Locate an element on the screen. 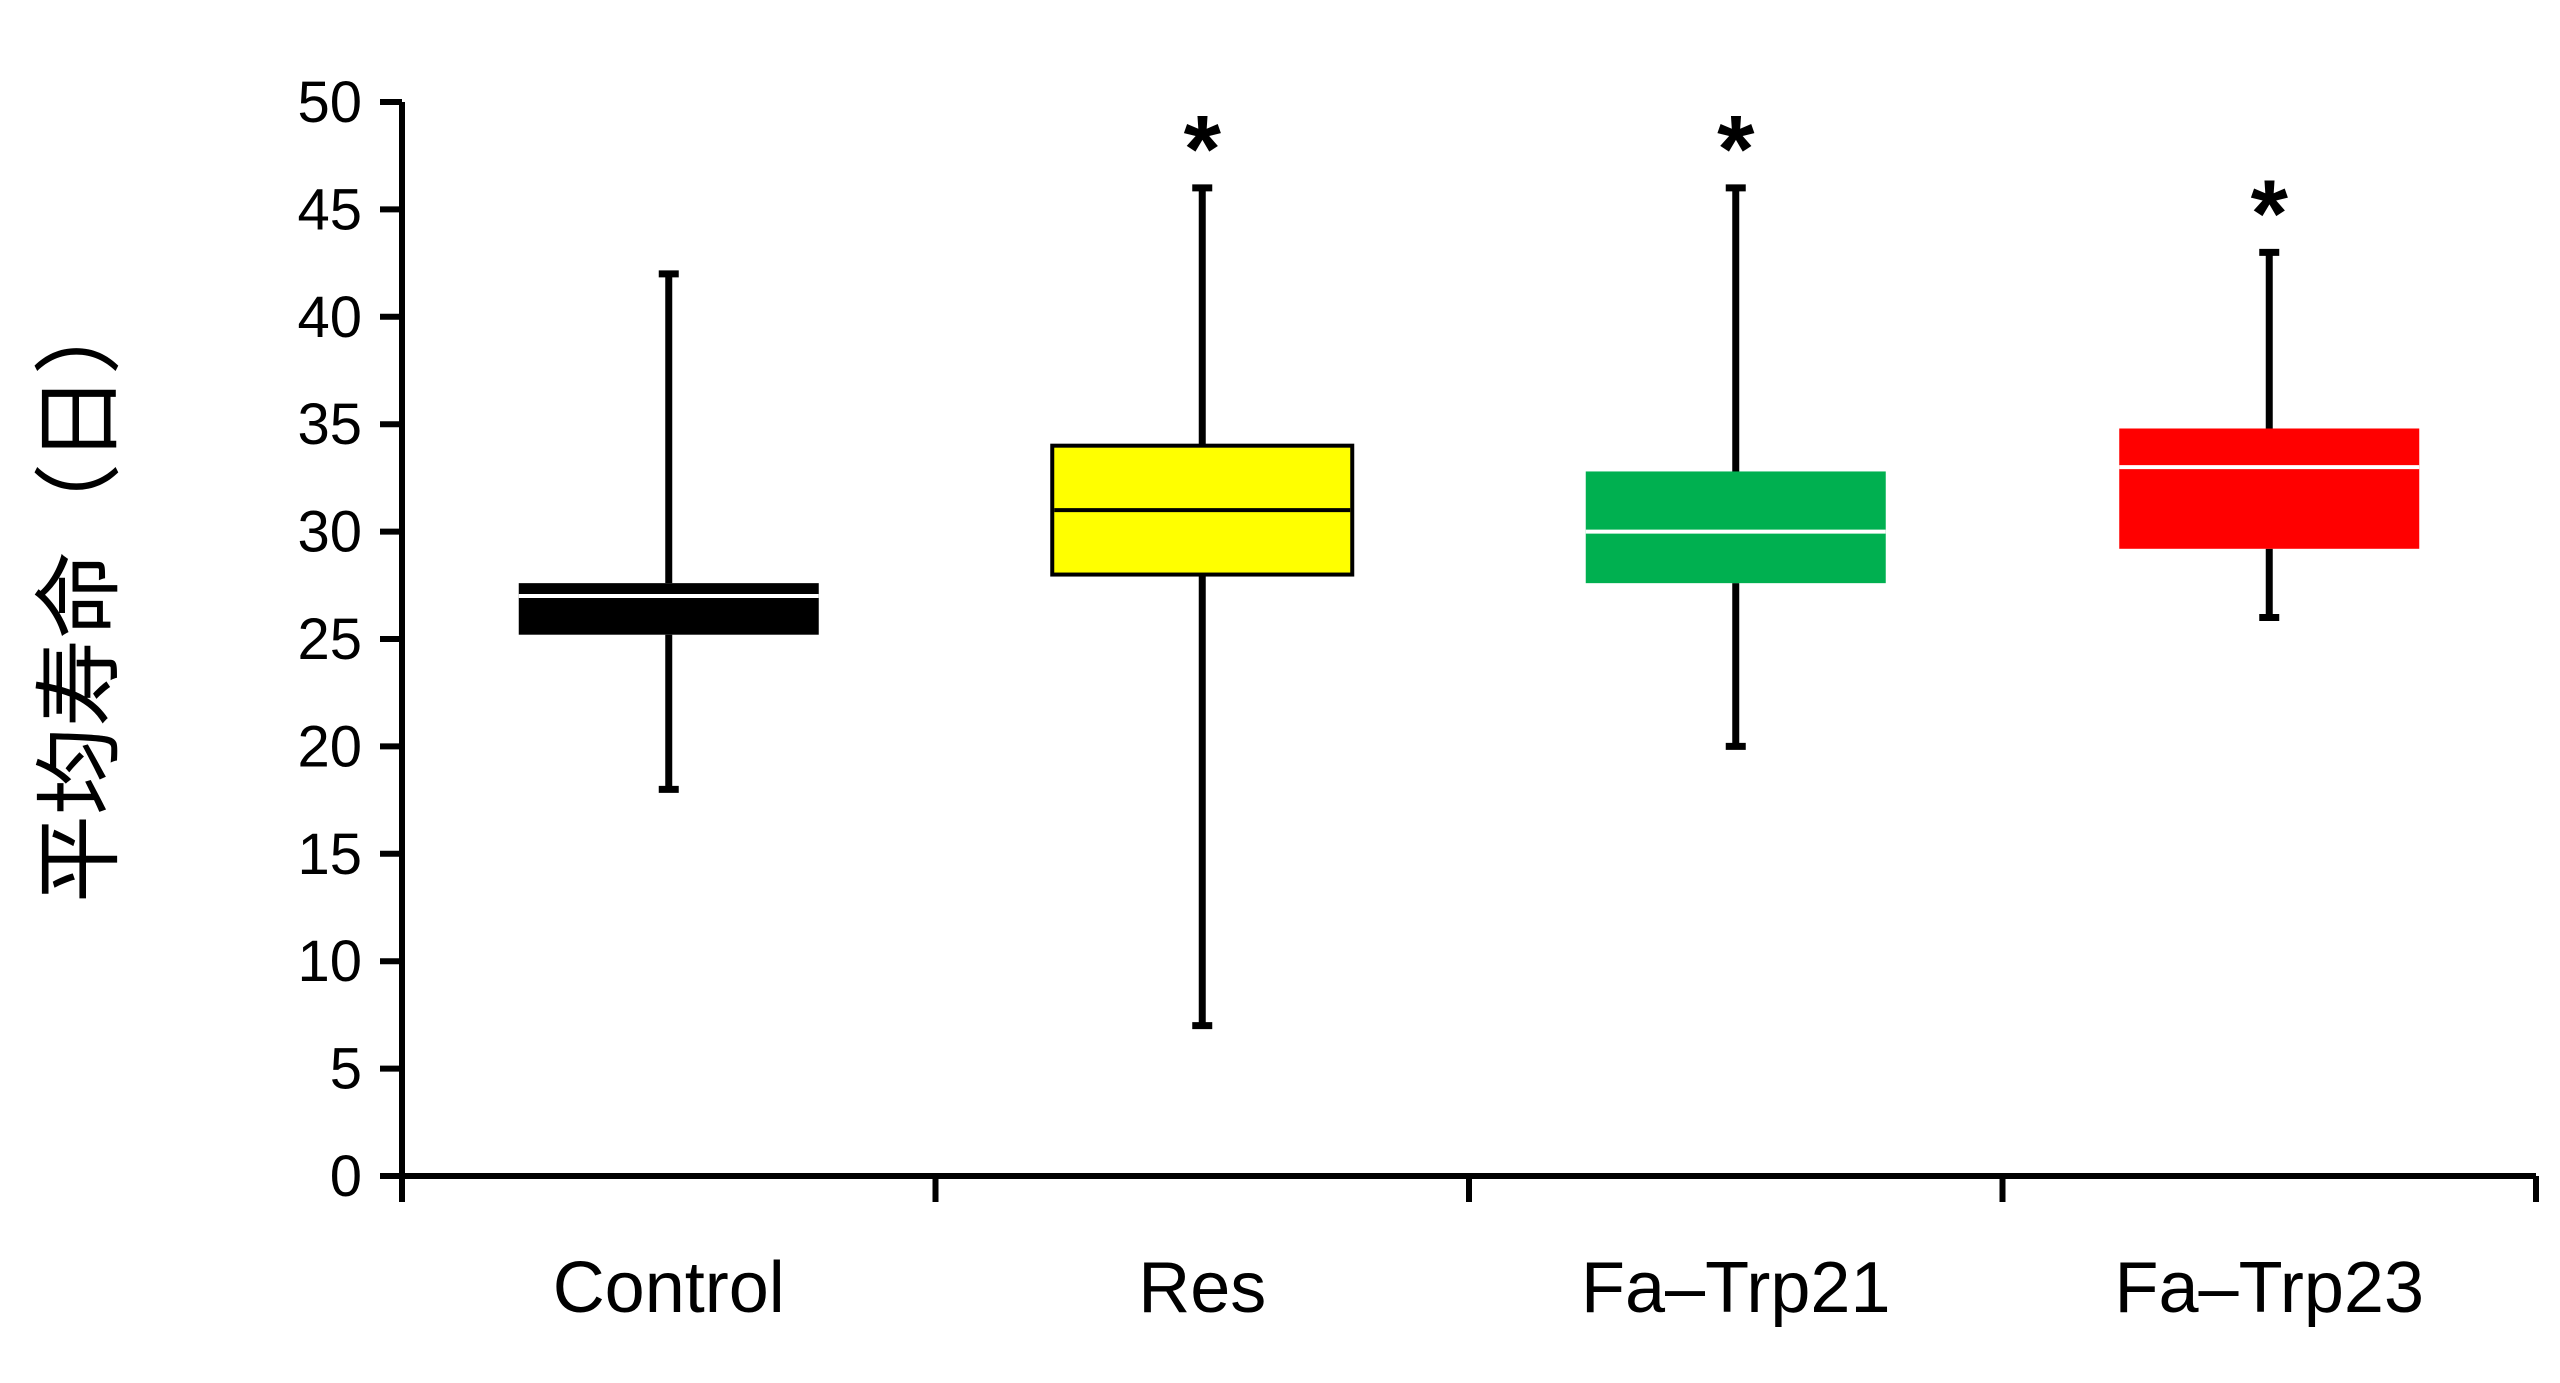 This screenshot has height=1383, width=2560. x-tick-label: Res is located at coordinates (1202, 1288).